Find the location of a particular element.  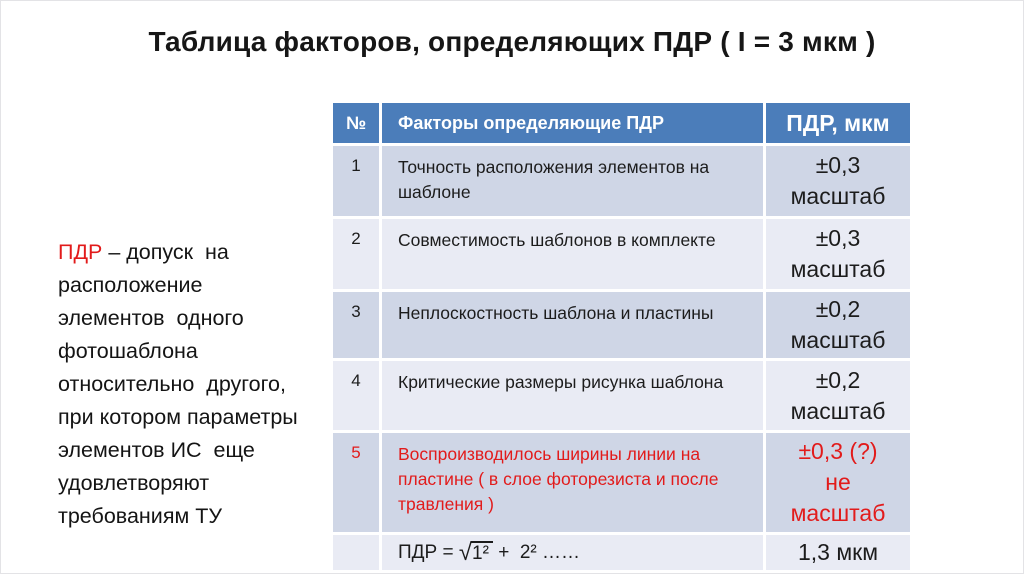

table-row-5-value: ±0,3 (?) не масштаб is located at coordinates (838, 482).